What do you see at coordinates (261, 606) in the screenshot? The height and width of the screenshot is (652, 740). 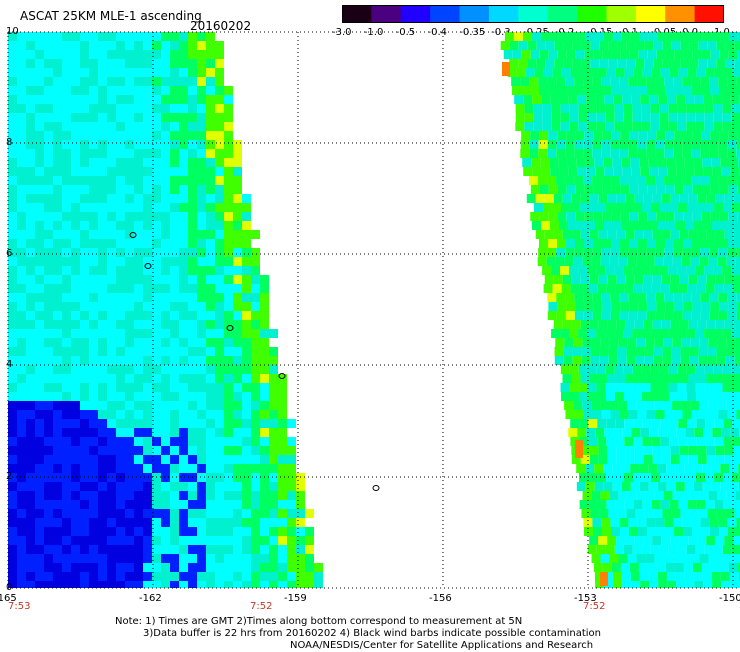 I see `time-label: 7:52` at bounding box center [261, 606].